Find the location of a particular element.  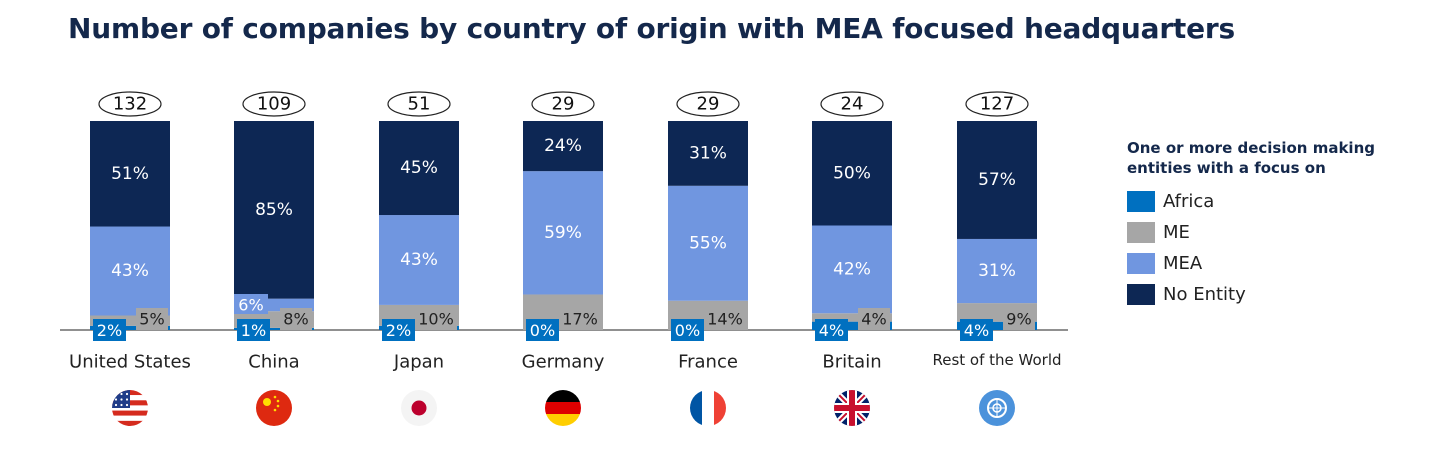

label-tag-bg-africa-germany is located at coordinates (542, 330).